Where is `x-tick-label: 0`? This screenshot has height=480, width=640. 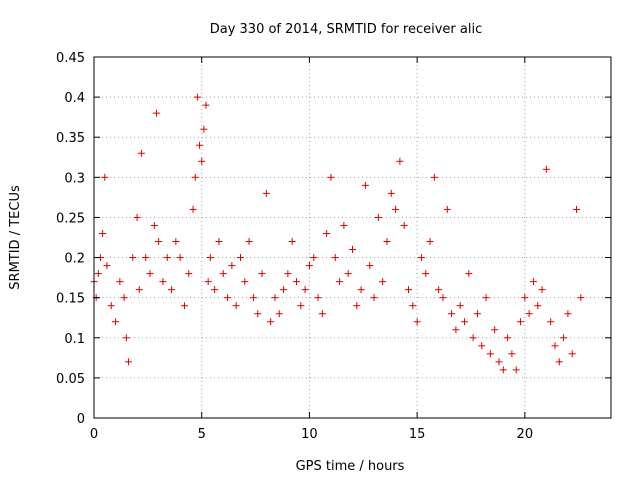
x-tick-label: 0 is located at coordinates (94, 434).